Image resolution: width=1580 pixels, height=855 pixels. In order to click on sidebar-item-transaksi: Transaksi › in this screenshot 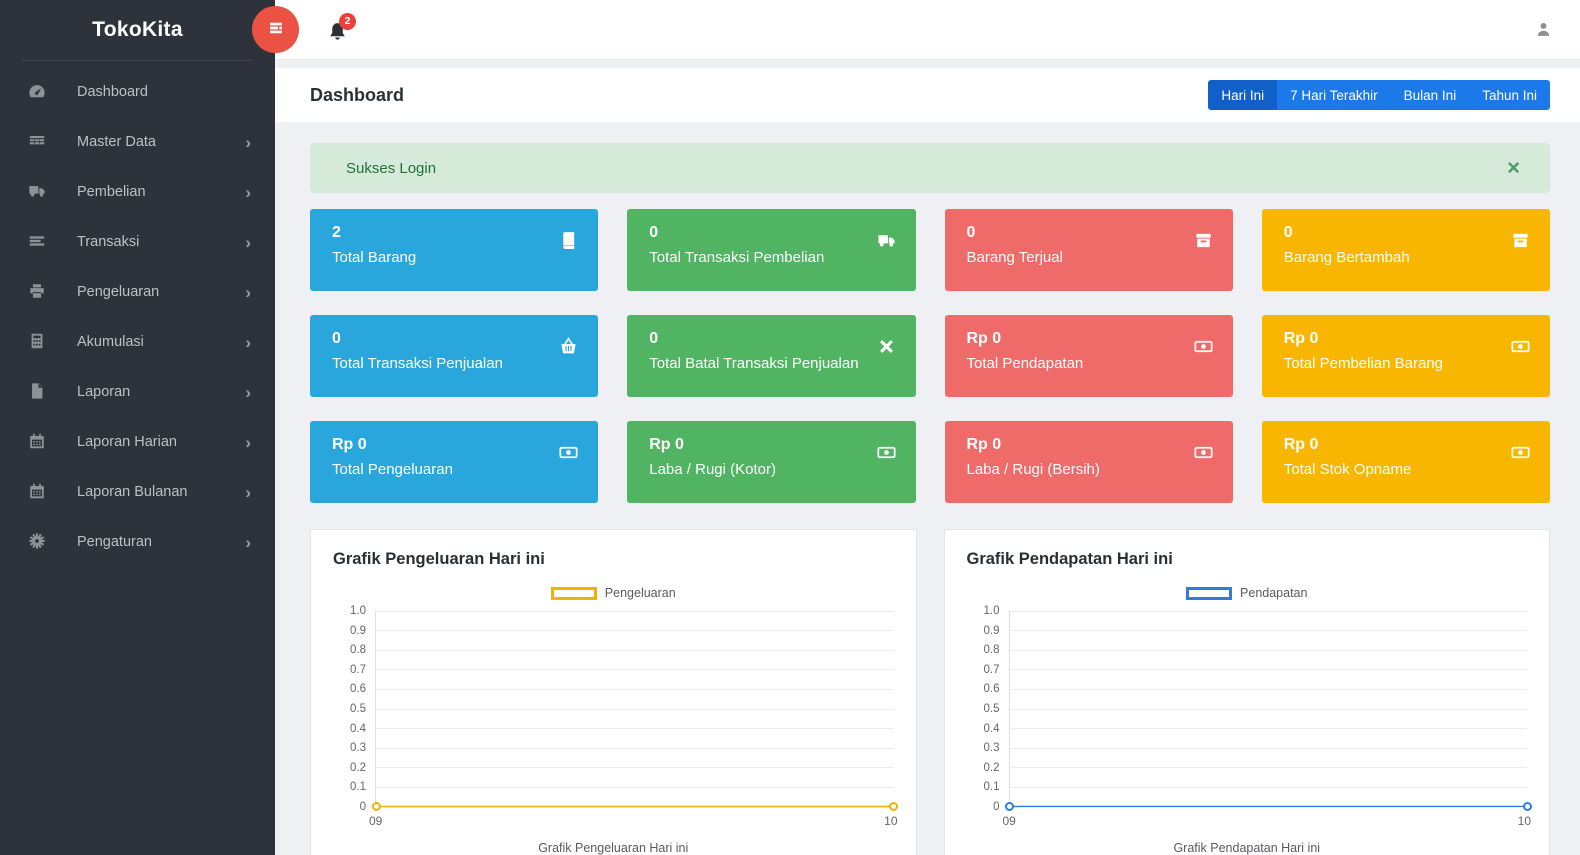, I will do `click(137, 242)`.